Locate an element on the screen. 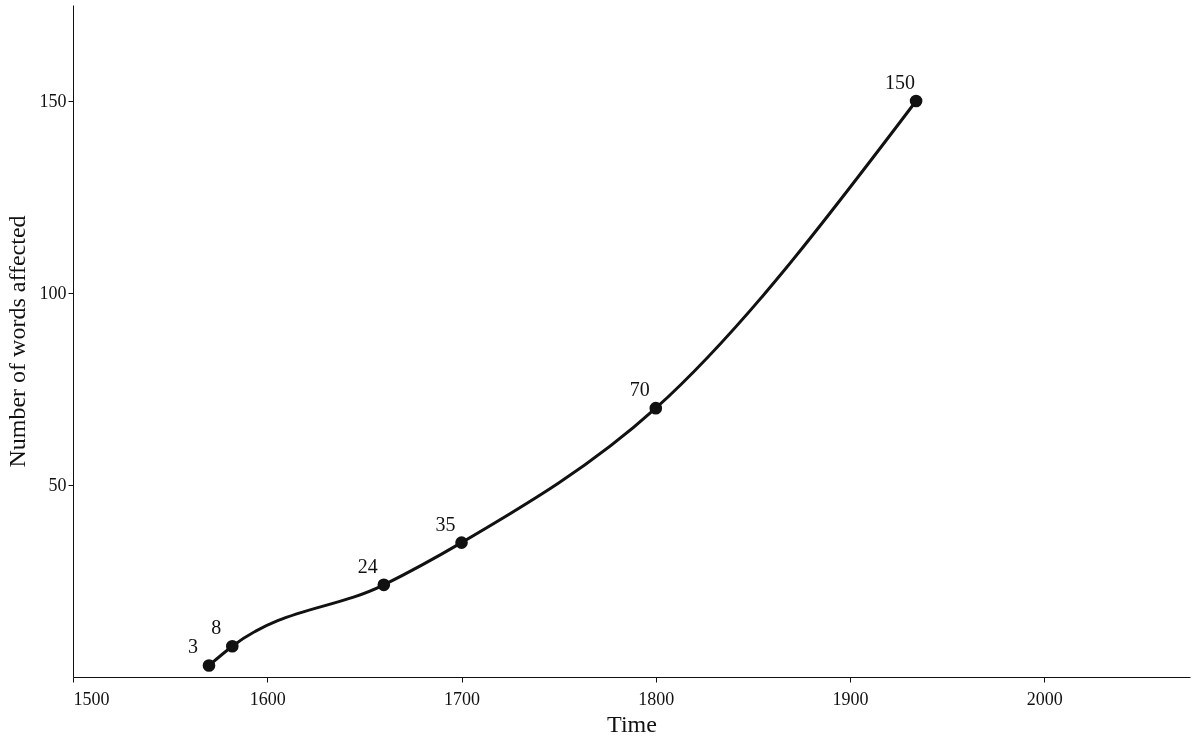 This screenshot has width=1195, height=741. x-tick-label: 1500 is located at coordinates (91, 698).